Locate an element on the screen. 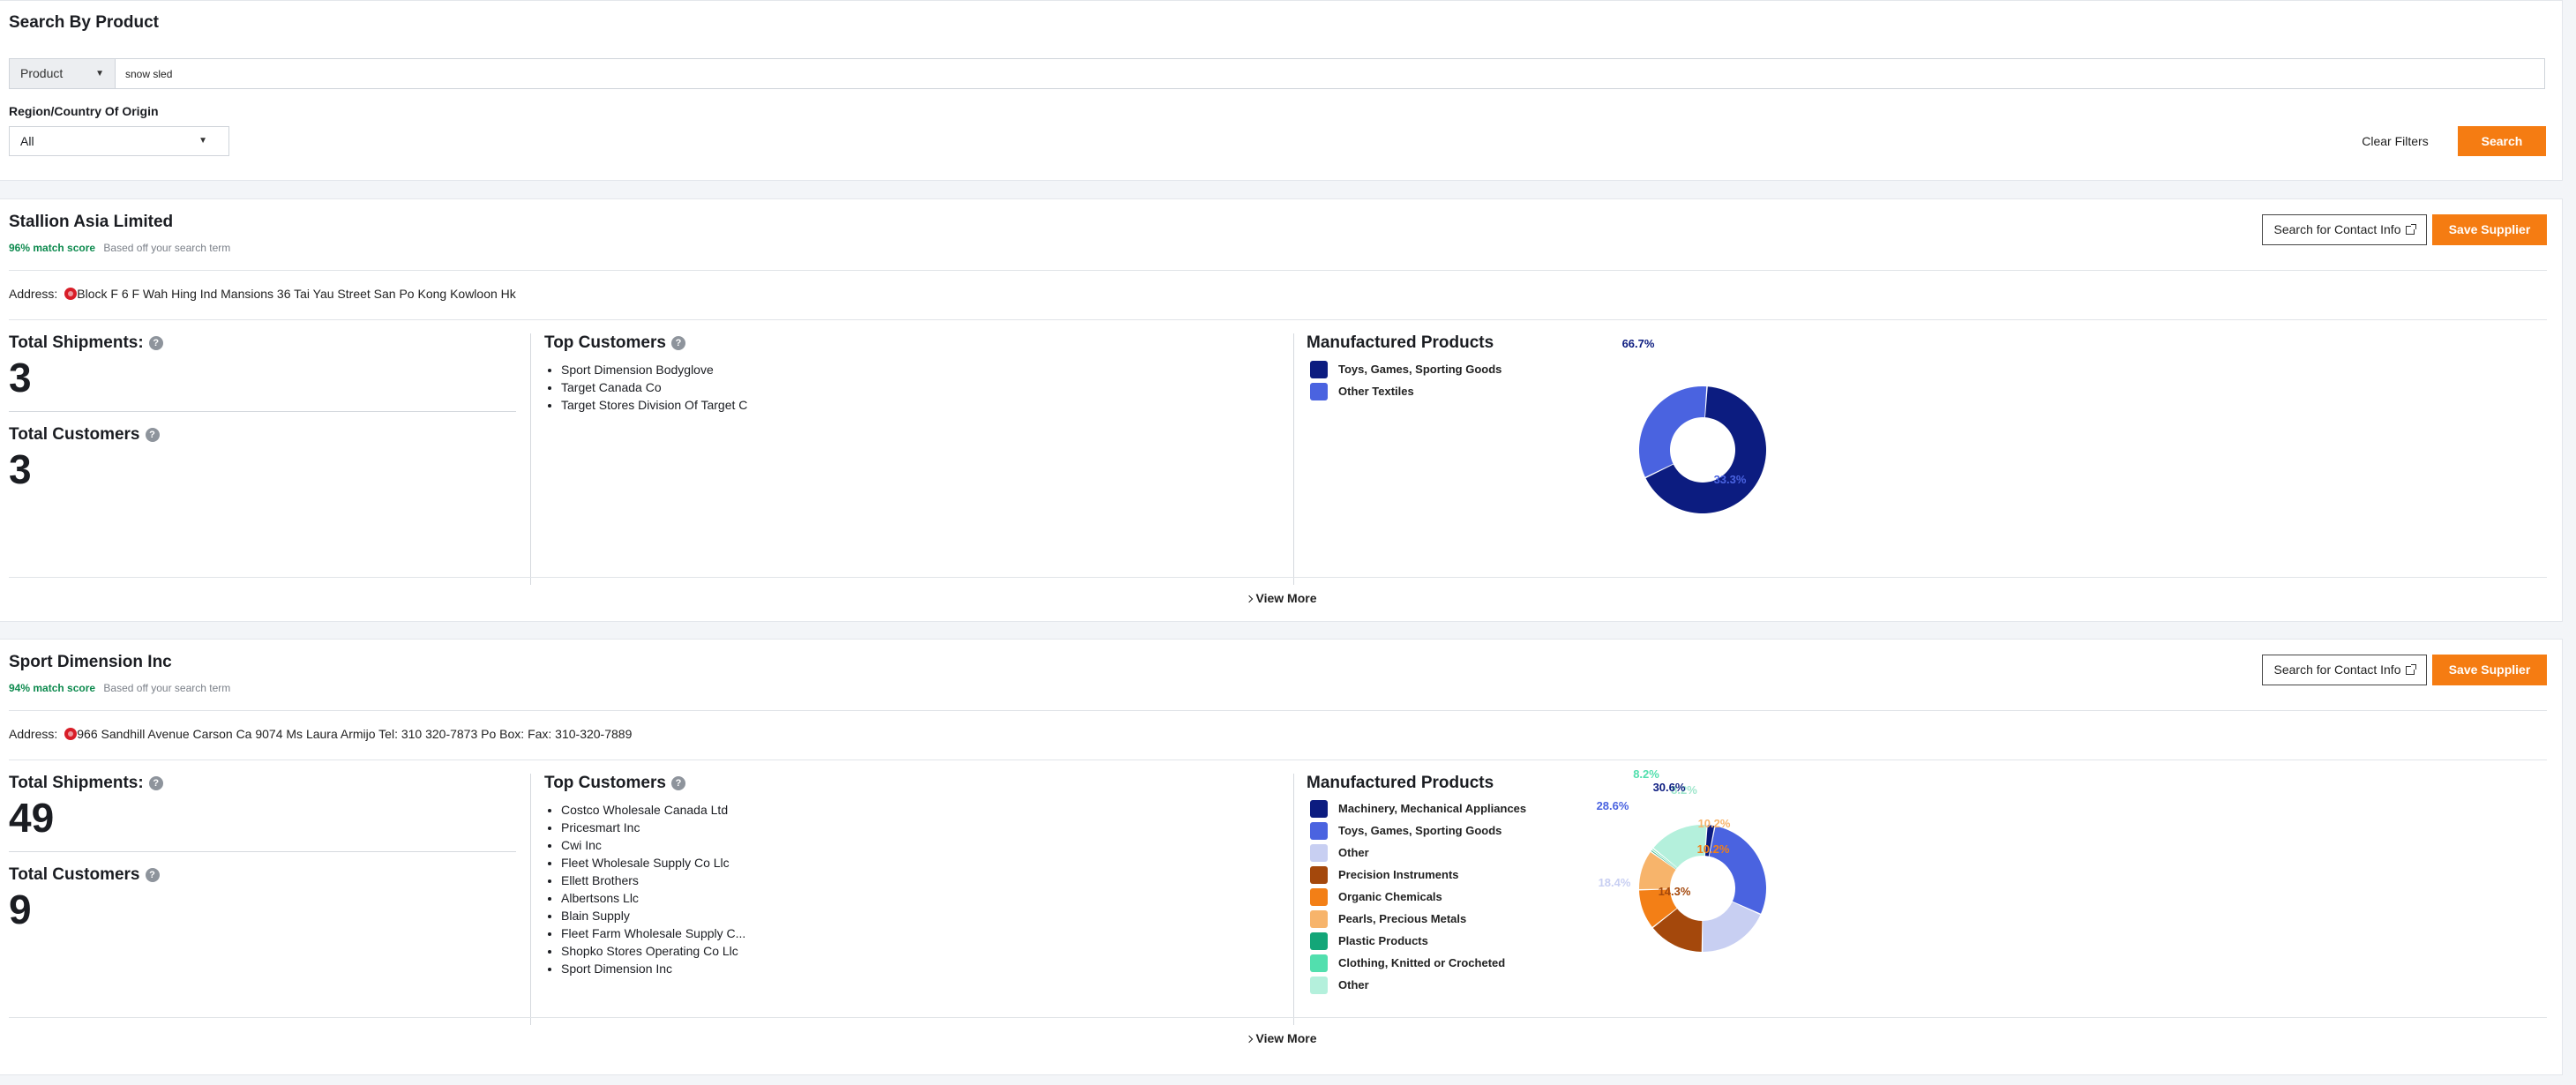  total-shipments-label: Total Shipments:? is located at coordinates (86, 343).